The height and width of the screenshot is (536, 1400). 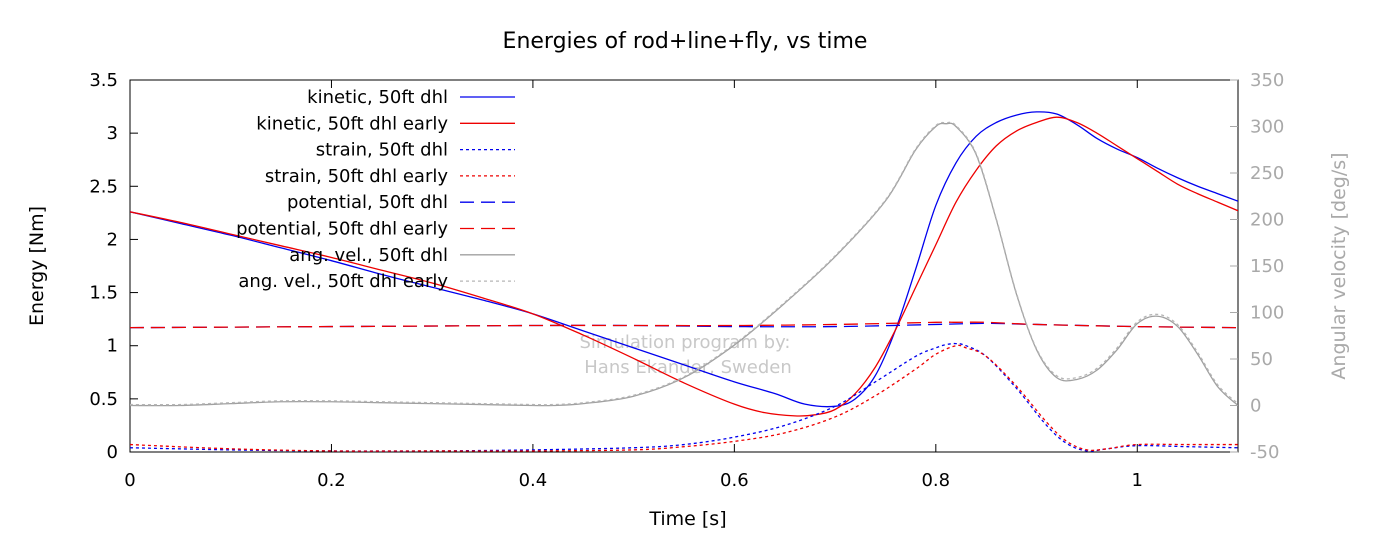 What do you see at coordinates (382, 150) in the screenshot?
I see `legend-label-strain-50ft-dhl: strain, 50ft dhl` at bounding box center [382, 150].